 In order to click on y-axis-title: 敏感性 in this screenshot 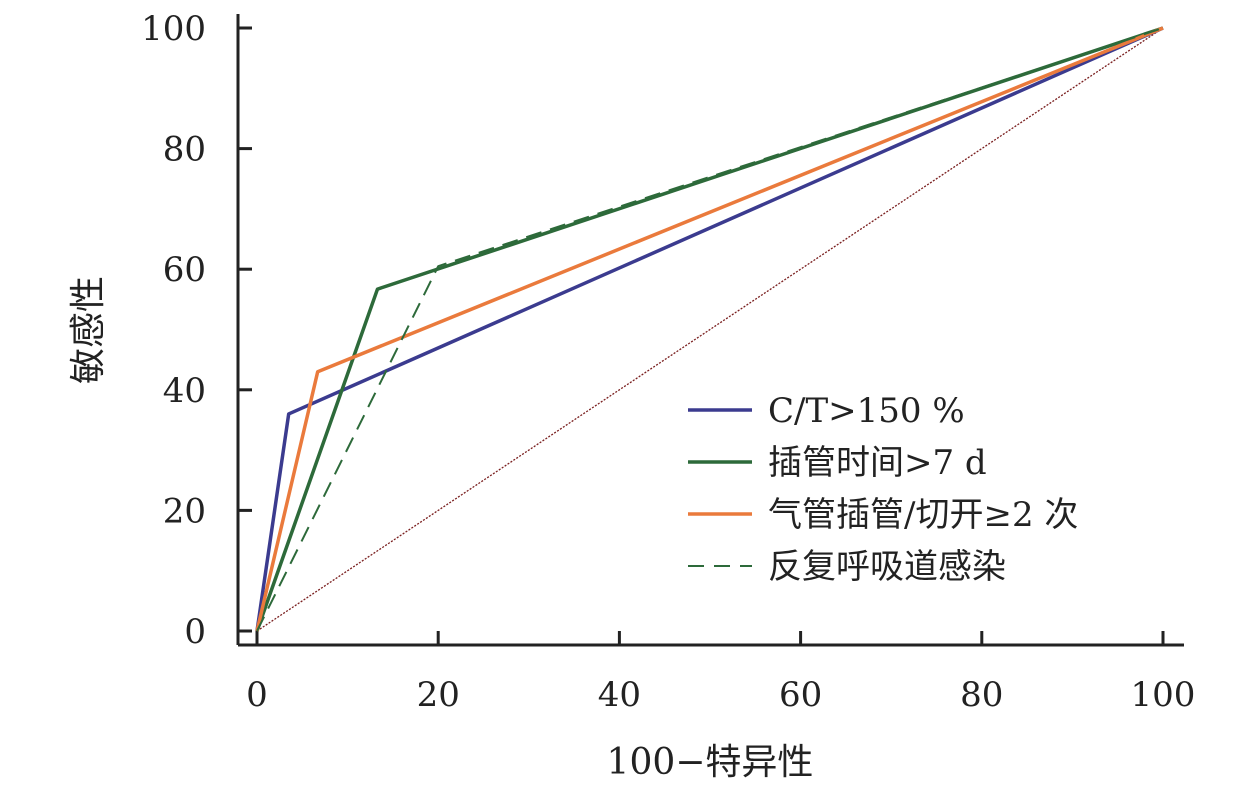, I will do `click(88, 330)`.